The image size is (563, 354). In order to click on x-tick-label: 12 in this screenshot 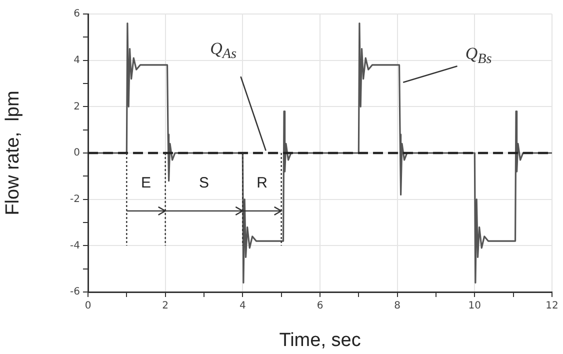, I will do `click(552, 306)`.